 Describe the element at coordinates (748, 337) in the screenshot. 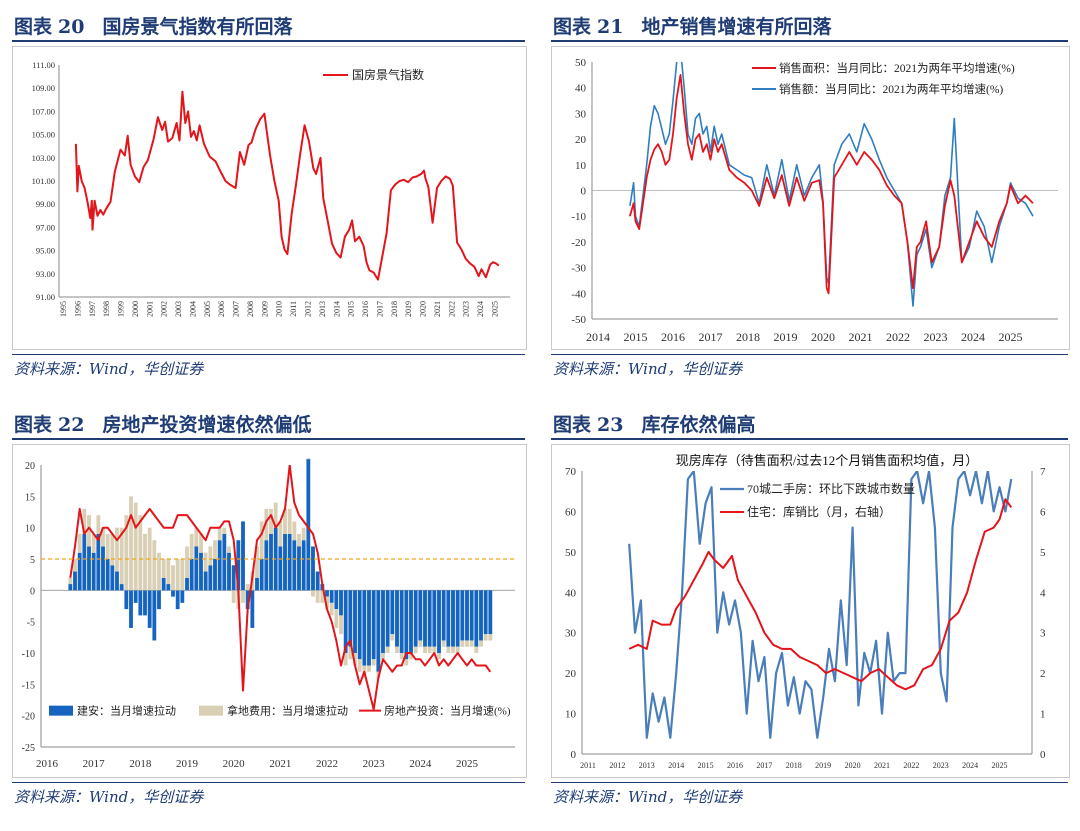

I see `x-tick-label: 2018` at that location.